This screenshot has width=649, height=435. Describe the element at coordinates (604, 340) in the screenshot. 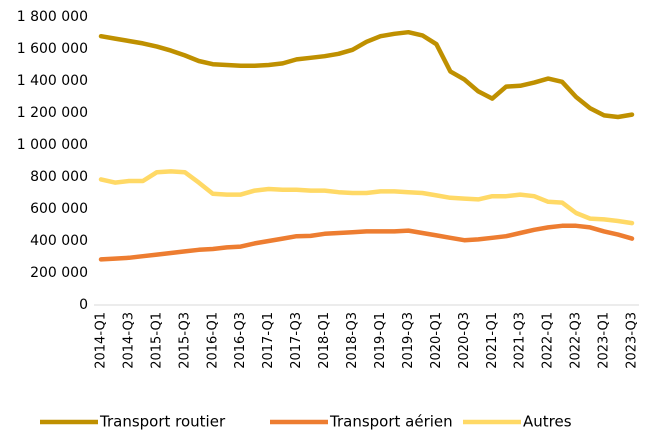

I see `x-tick-label: 2023-Q1` at that location.